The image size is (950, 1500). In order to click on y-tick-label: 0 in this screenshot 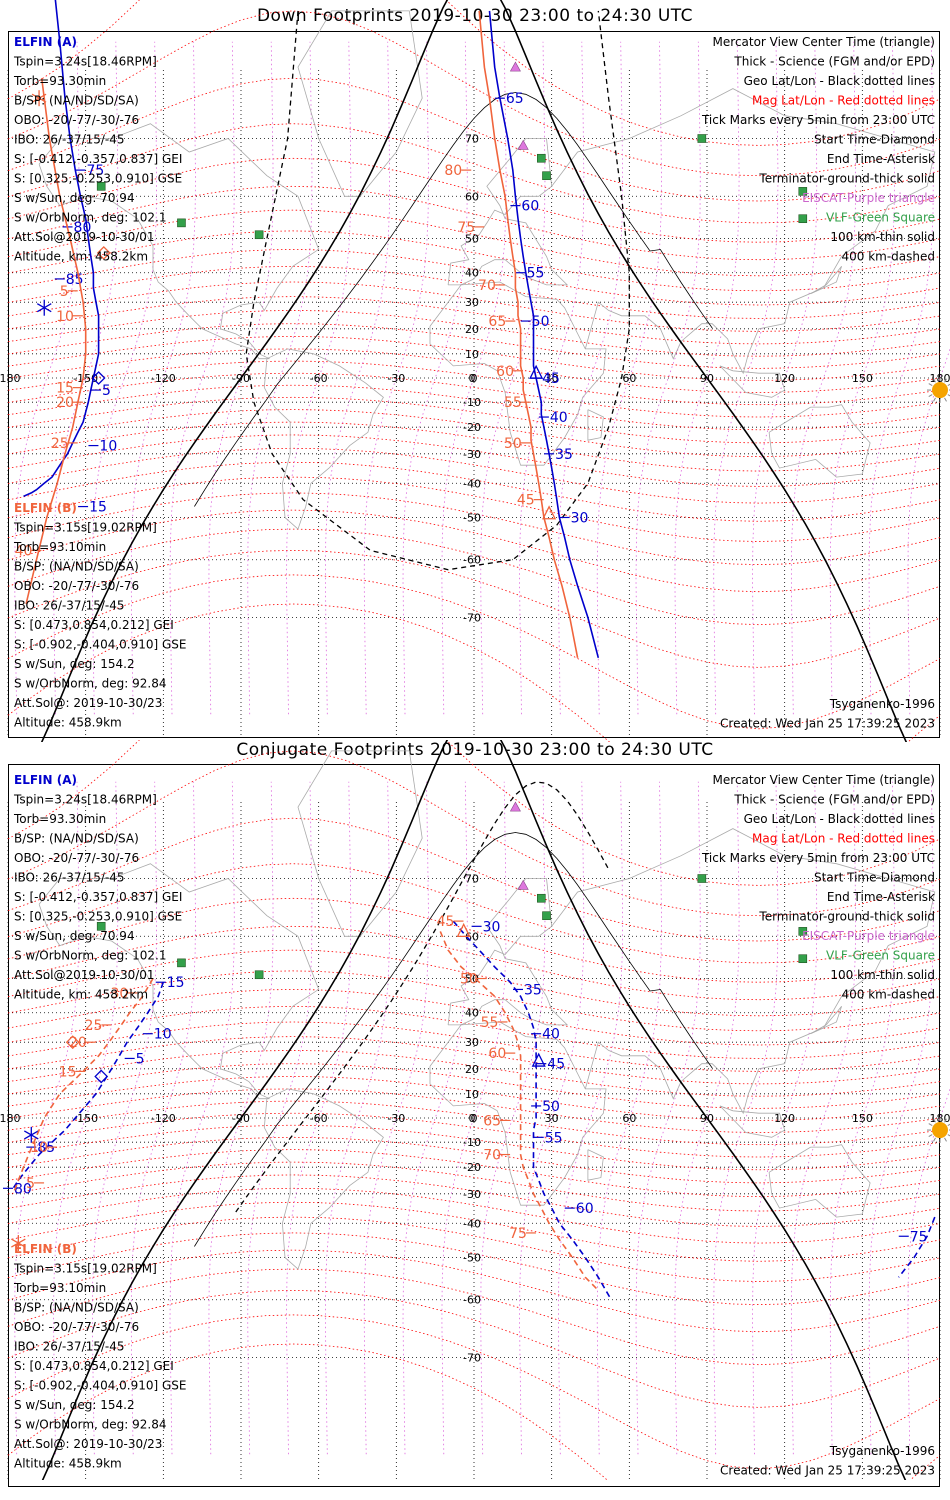, I will do `click(472, 1118)`.